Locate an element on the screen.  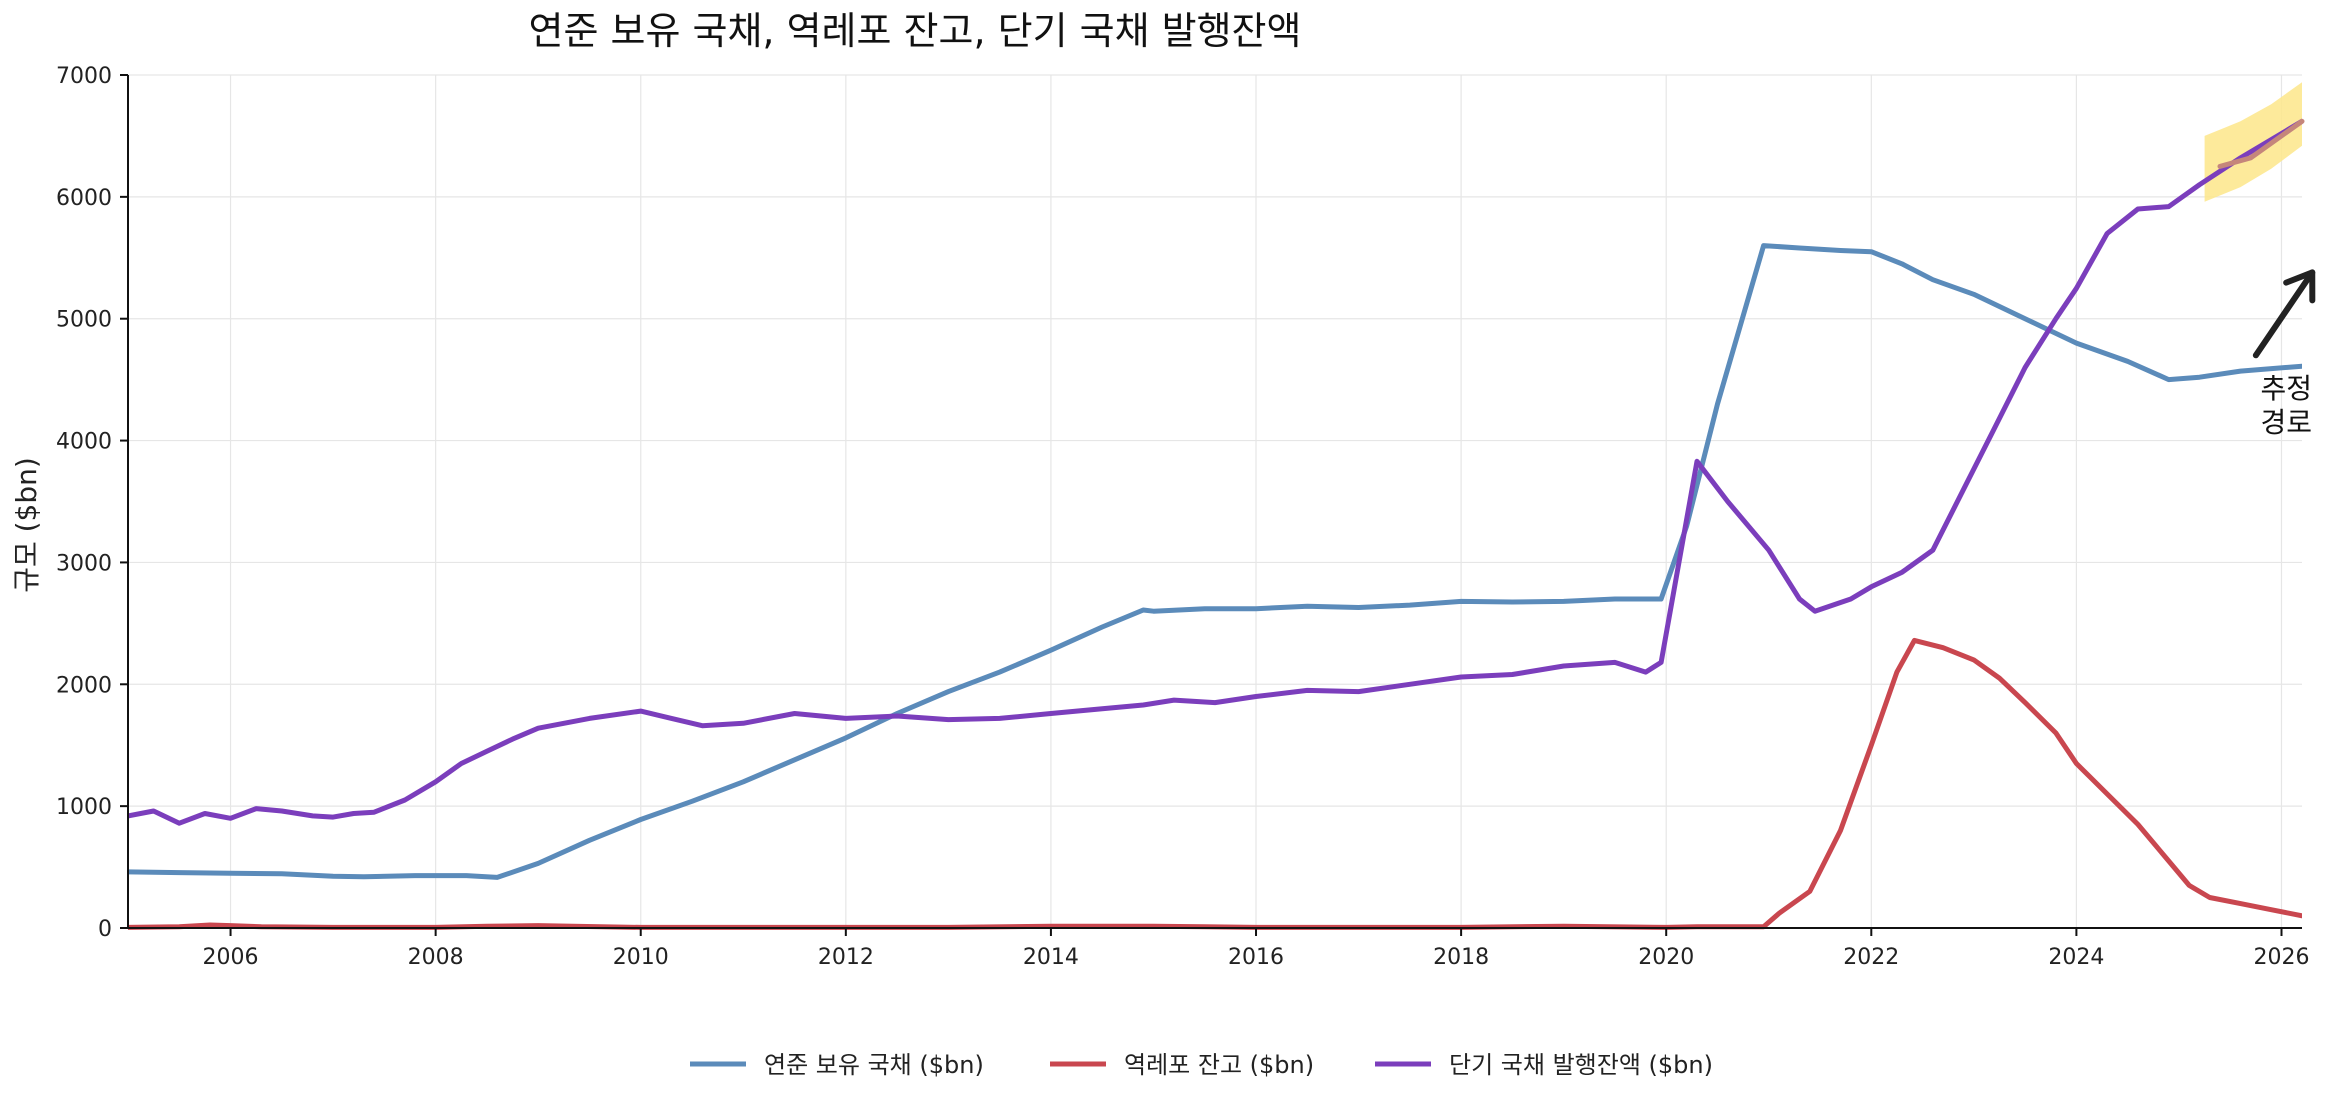
legend-item: 단기 국채 발행잔액 ($bn) is located at coordinates (1544, 1065).